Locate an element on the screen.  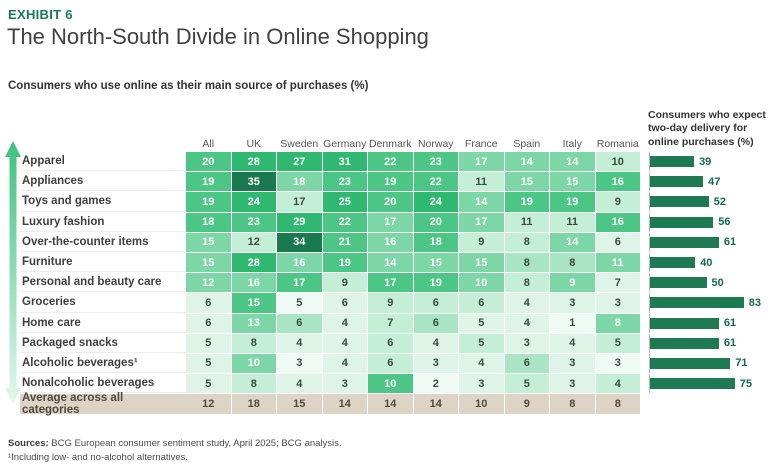
north-south-gradient-arrow-icon is located at coordinates (13, 272).